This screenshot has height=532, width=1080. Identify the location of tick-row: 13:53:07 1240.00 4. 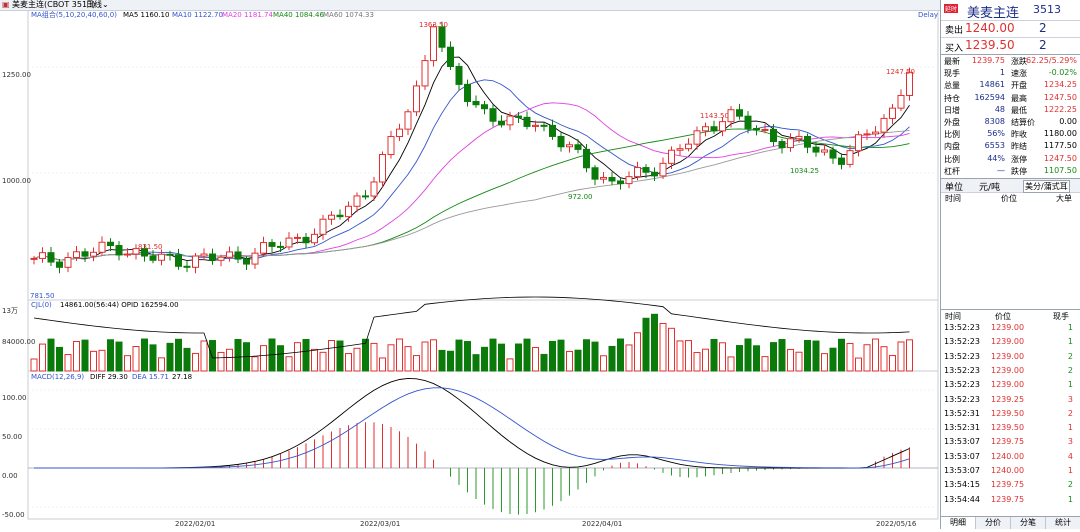
(1010, 457).